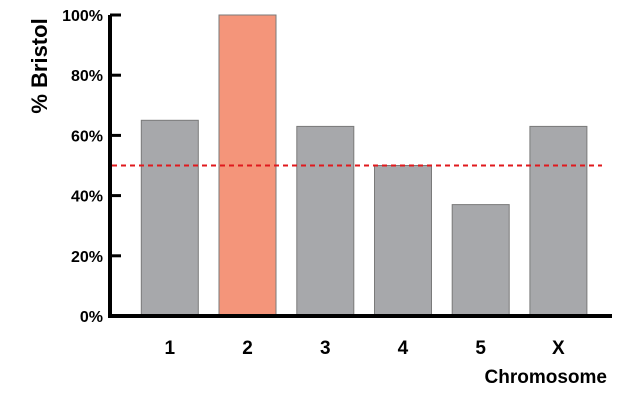 The width and height of the screenshot is (620, 397). What do you see at coordinates (87, 197) in the screenshot?
I see `y-tick-label: 40%` at bounding box center [87, 197].